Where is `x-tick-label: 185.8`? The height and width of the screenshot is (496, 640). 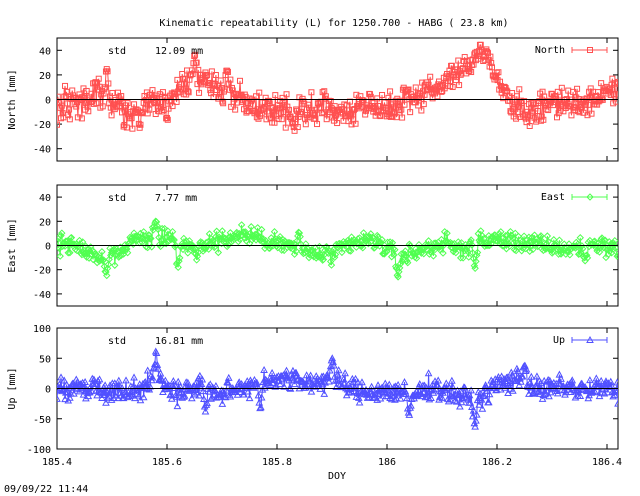
x-tick-label: 185.8 is located at coordinates (277, 462).